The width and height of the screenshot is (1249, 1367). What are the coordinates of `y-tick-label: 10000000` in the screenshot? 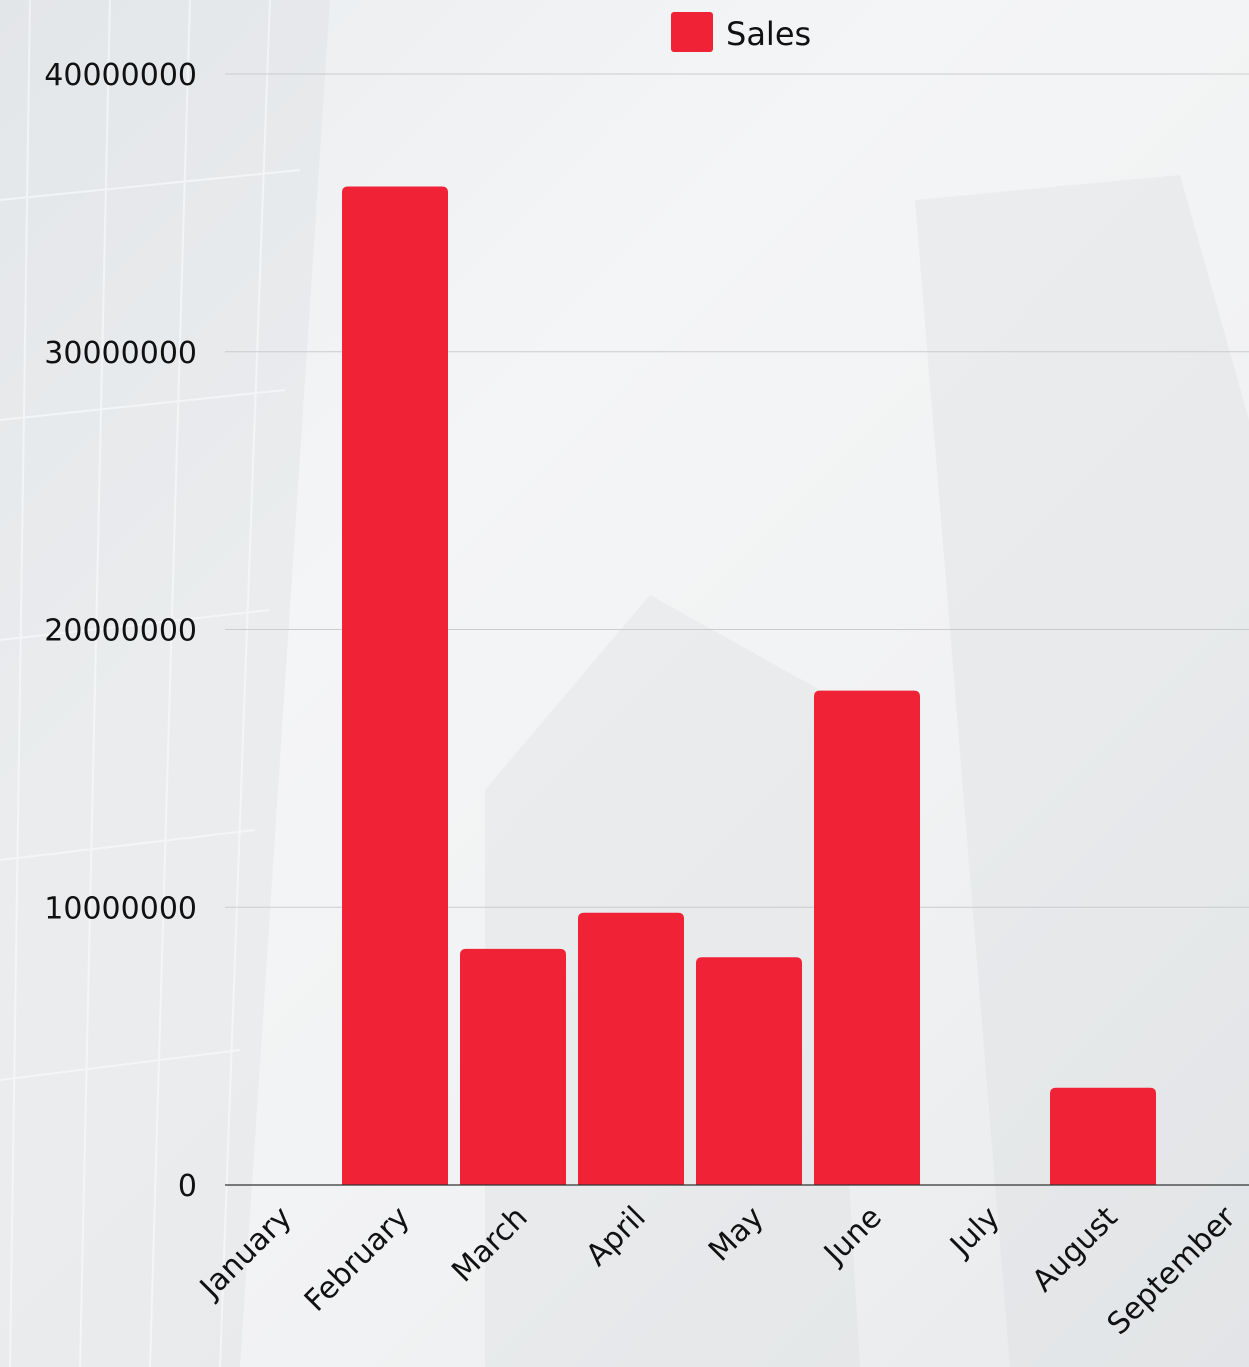 It's located at (120, 908).